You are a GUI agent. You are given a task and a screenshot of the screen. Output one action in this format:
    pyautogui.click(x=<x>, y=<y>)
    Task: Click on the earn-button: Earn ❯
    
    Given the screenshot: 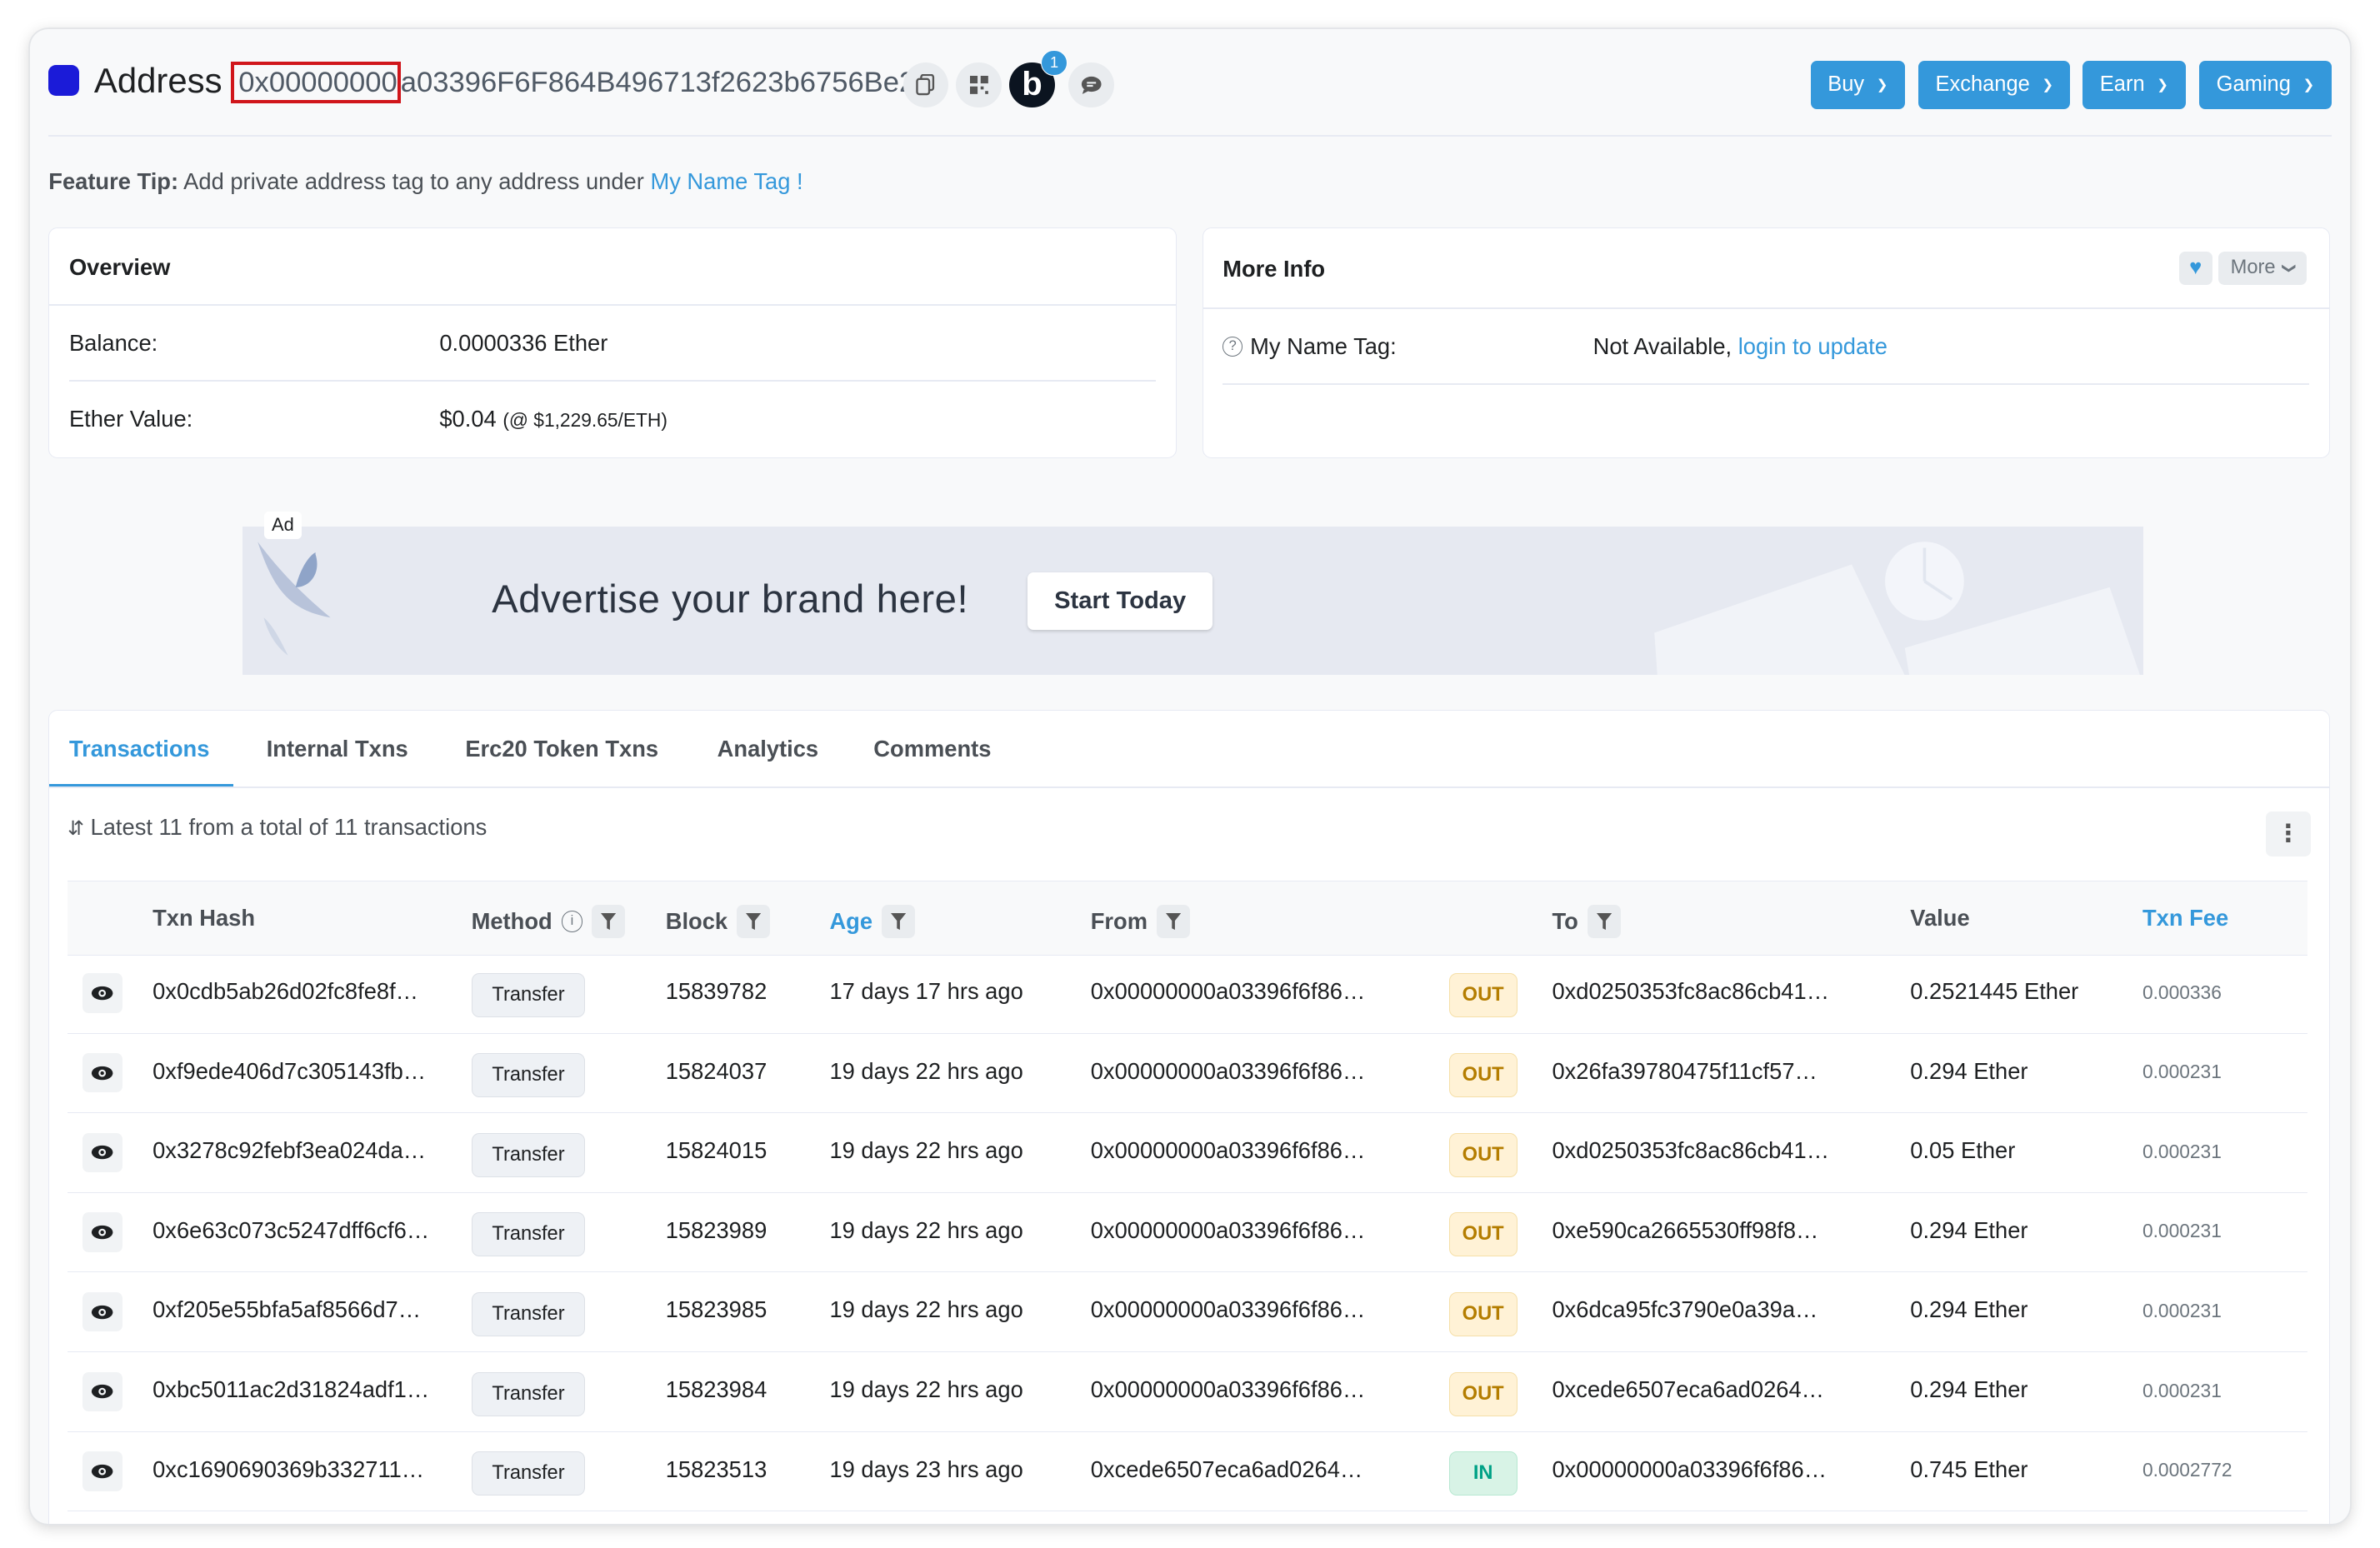 What is the action you would take?
    pyautogui.click(x=2134, y=85)
    